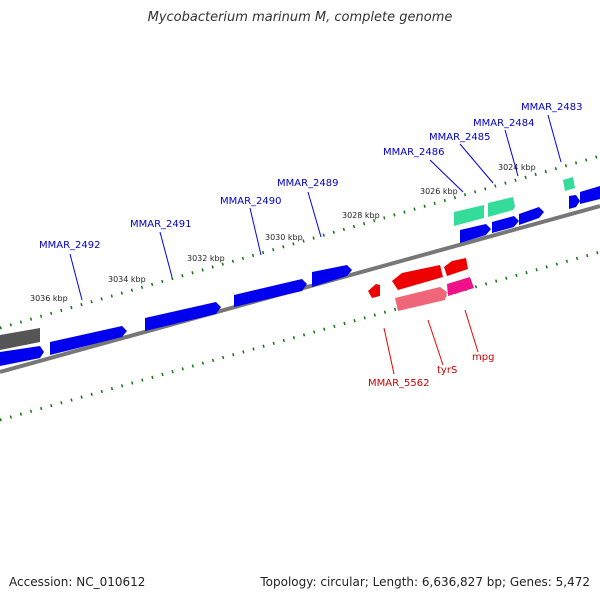  Describe the element at coordinates (127, 279) in the screenshot. I see `scale-label: 3034 kbp` at that location.